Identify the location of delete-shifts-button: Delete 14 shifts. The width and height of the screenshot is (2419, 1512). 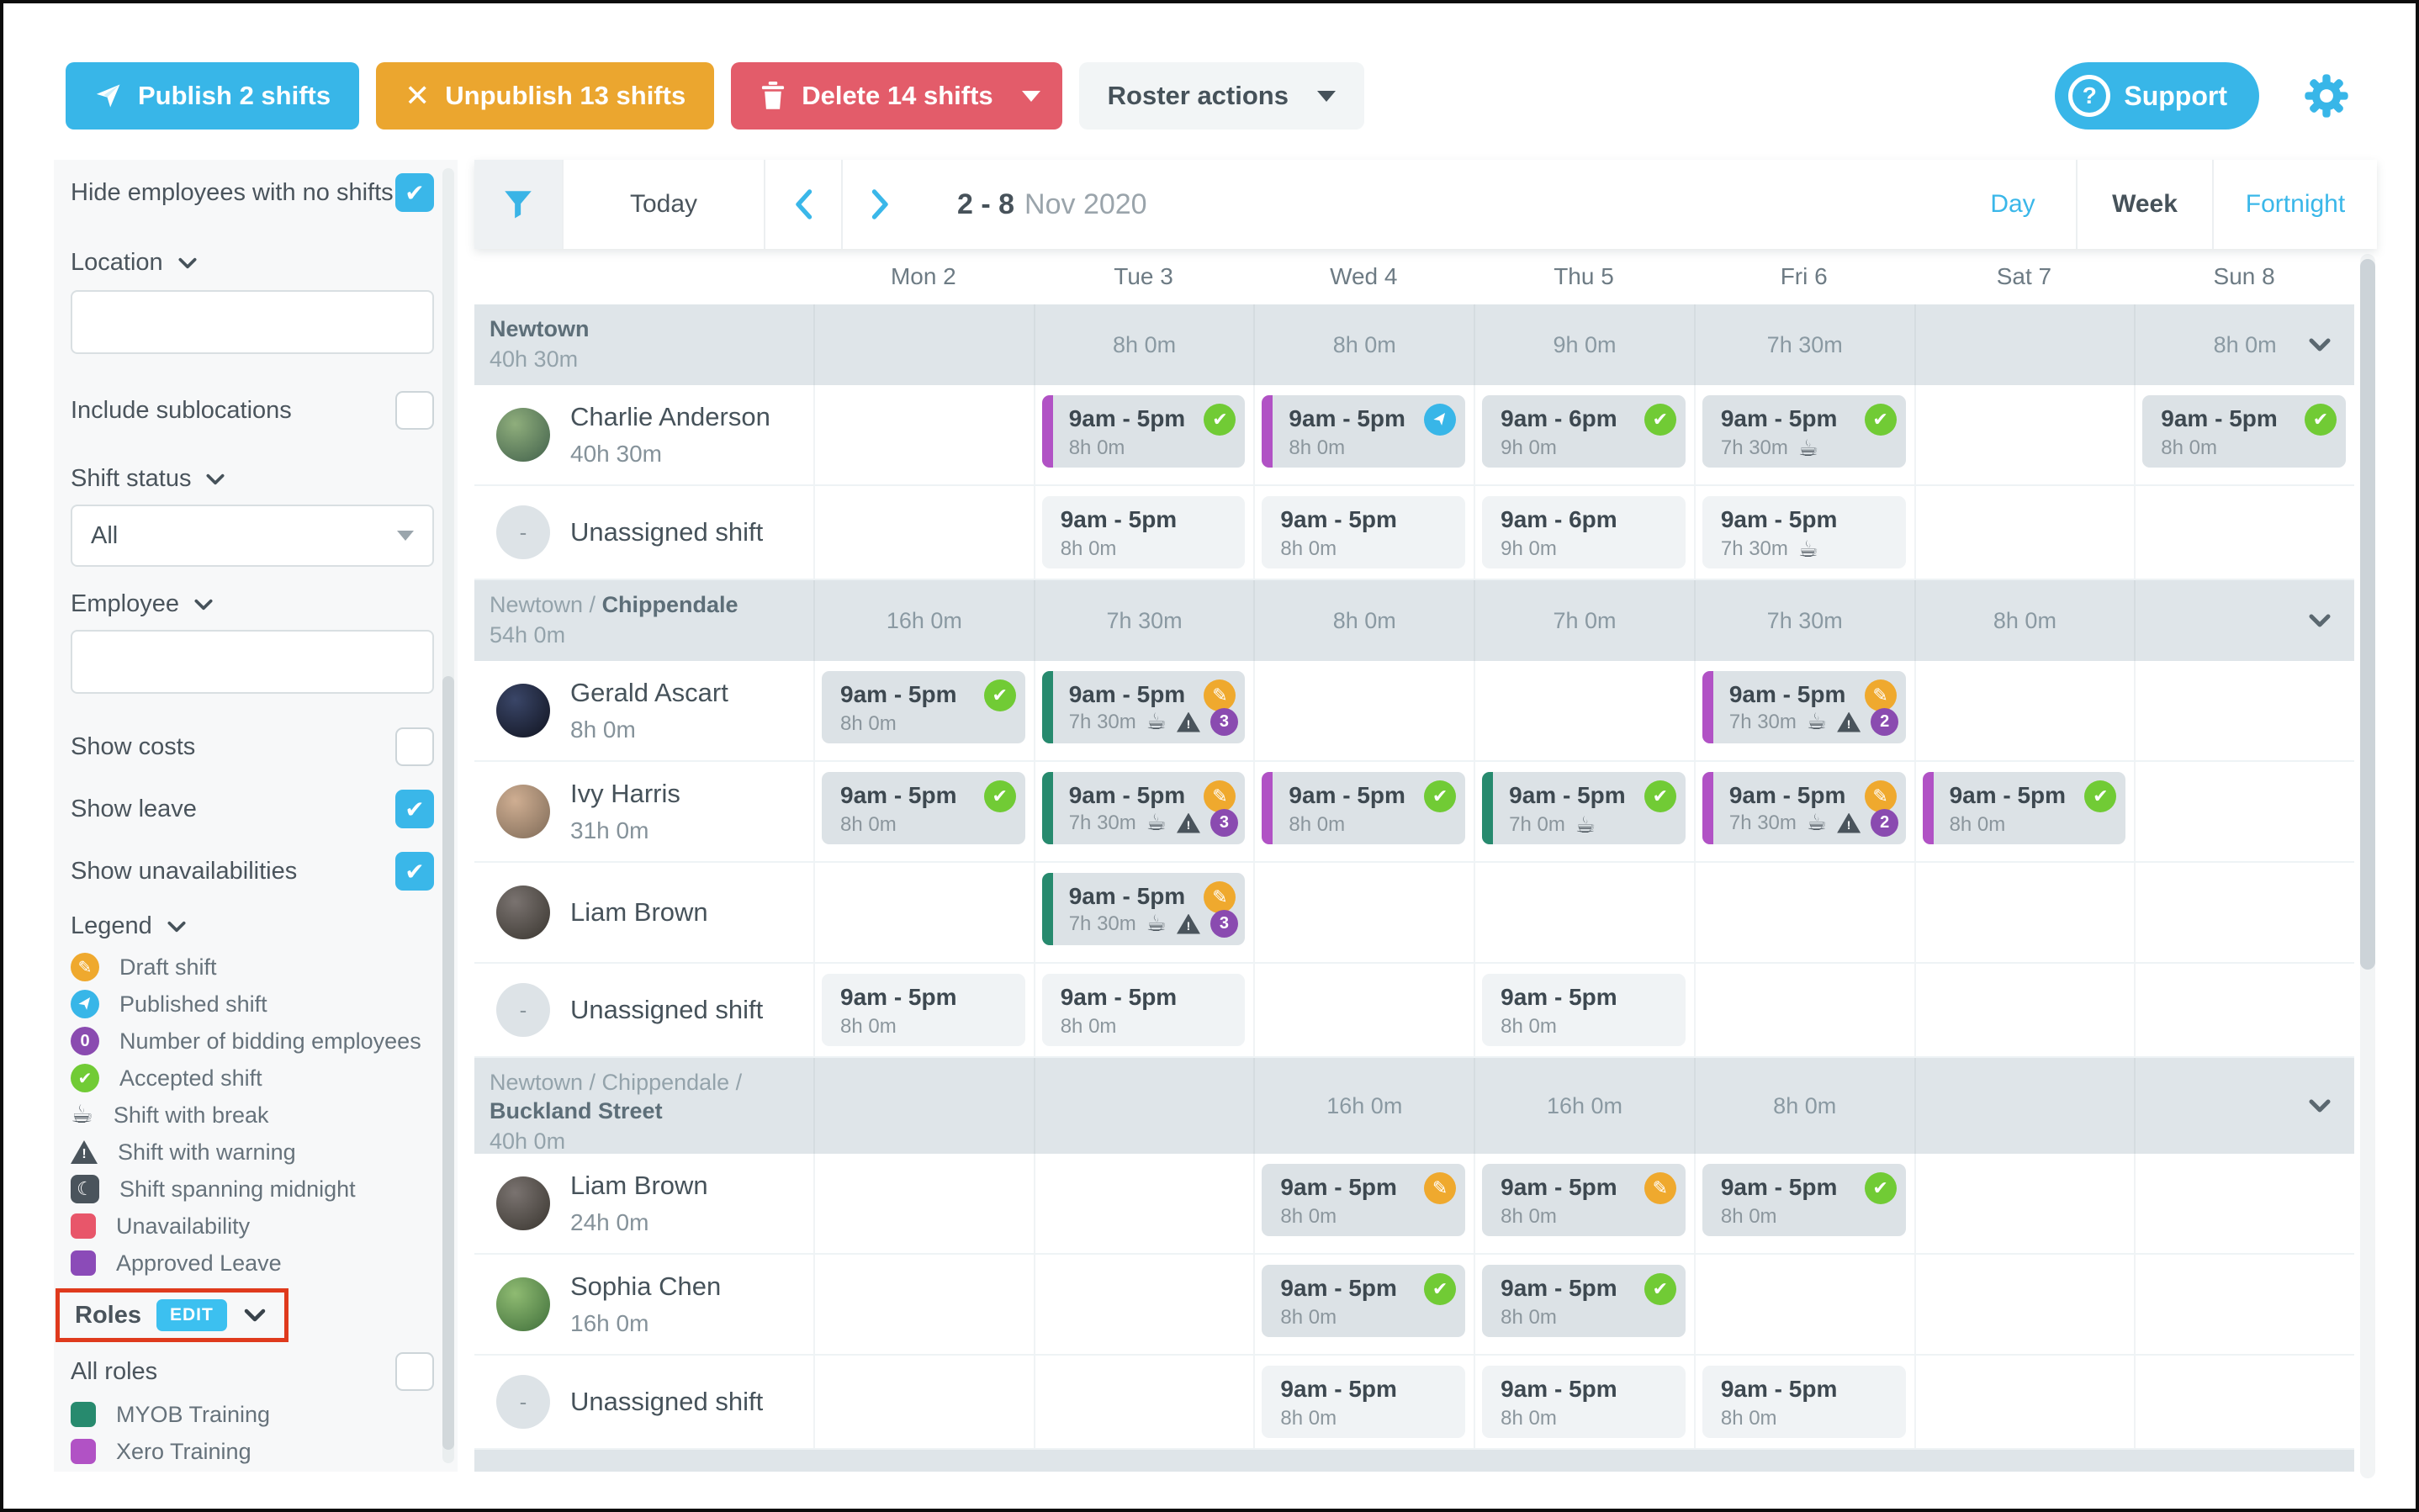
(896, 96).